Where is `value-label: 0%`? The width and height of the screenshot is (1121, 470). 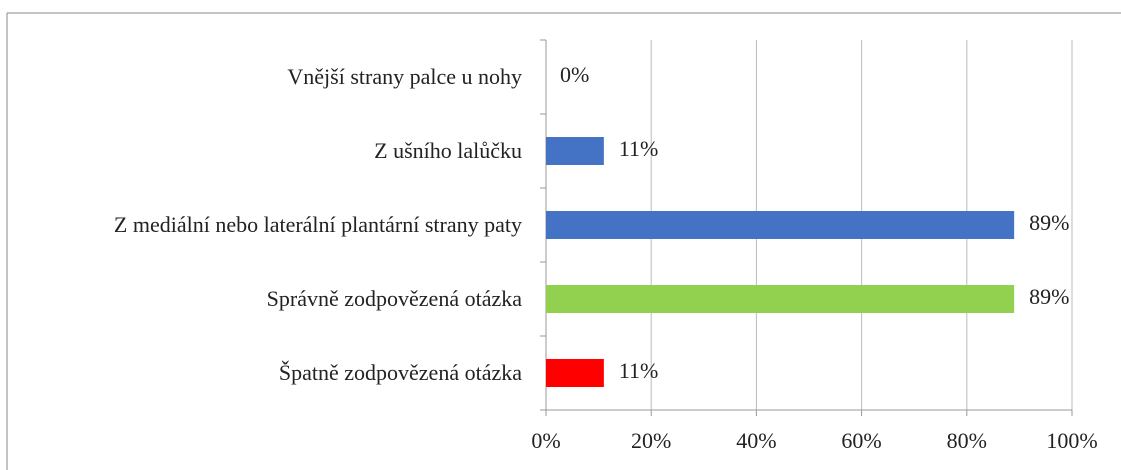 value-label: 0% is located at coordinates (574, 74).